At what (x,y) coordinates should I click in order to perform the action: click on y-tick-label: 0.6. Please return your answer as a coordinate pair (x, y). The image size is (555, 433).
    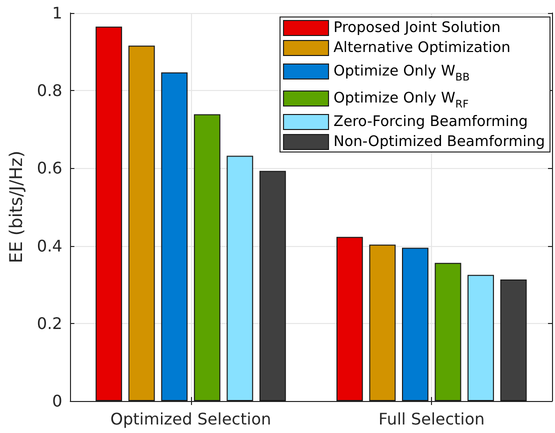
    Looking at the image, I should click on (49, 168).